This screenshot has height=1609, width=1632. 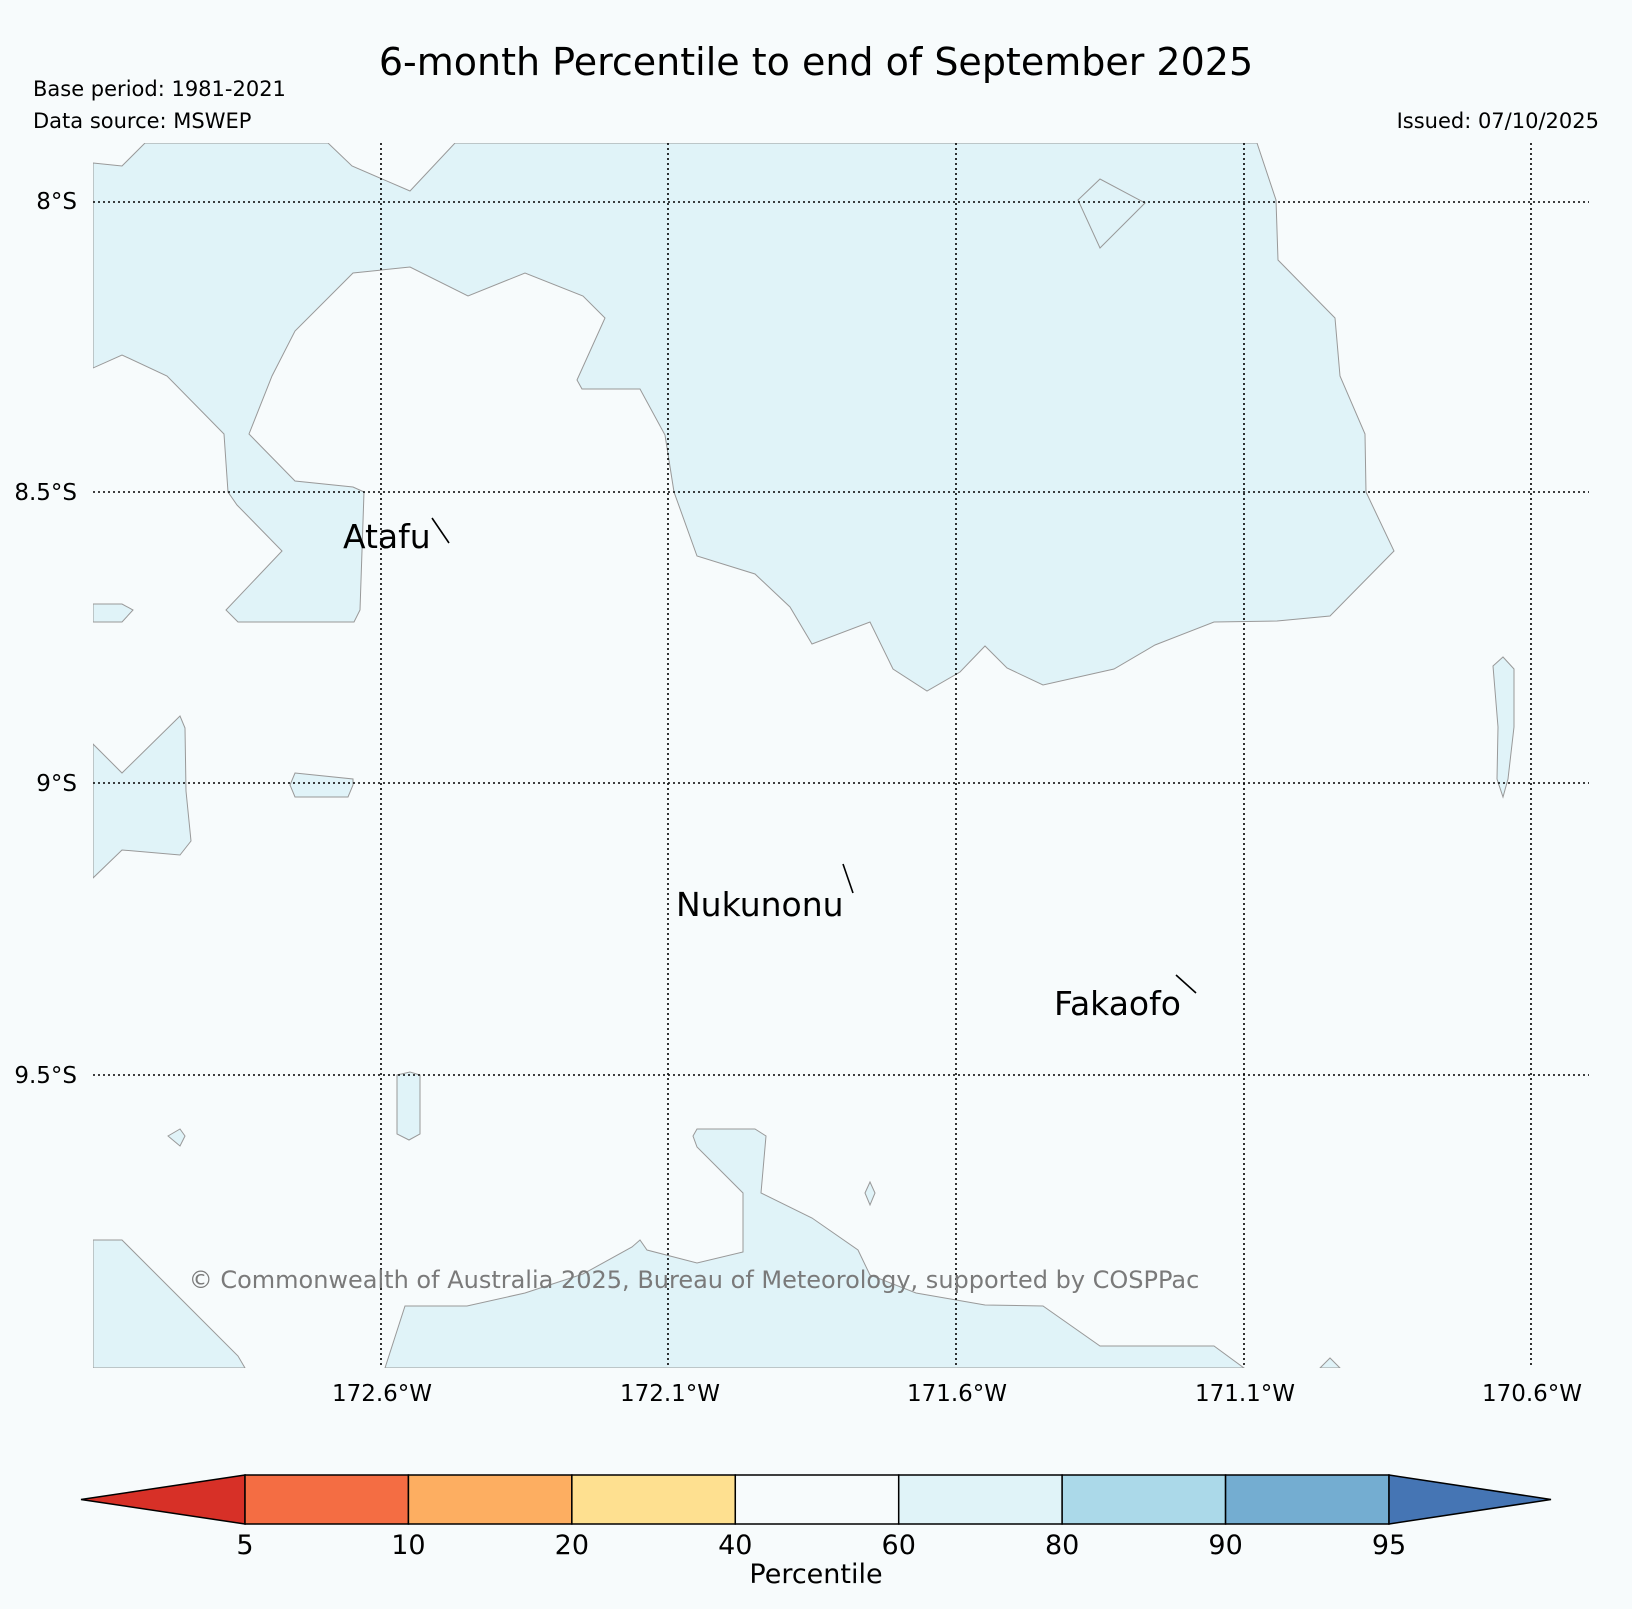 What do you see at coordinates (1245, 1394) in the screenshot?
I see `lon-label-171-1w: 171.1°W` at bounding box center [1245, 1394].